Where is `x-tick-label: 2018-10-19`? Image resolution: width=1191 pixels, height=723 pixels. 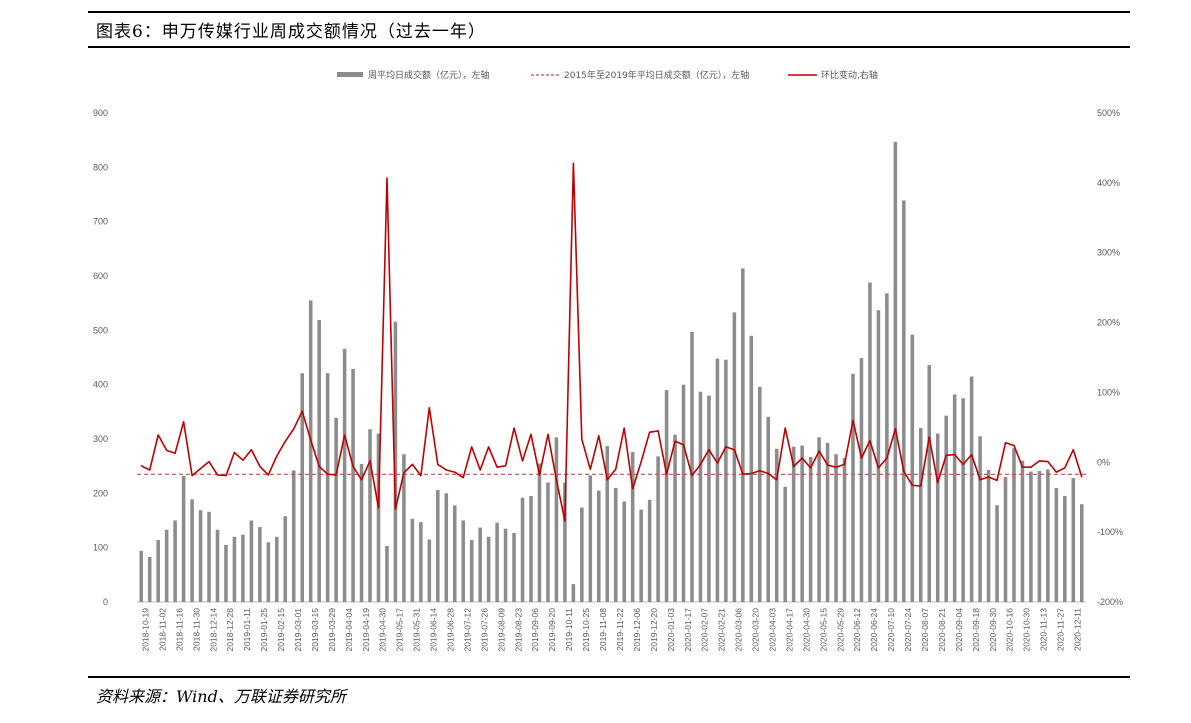 x-tick-label: 2018-10-19 is located at coordinates (145, 630).